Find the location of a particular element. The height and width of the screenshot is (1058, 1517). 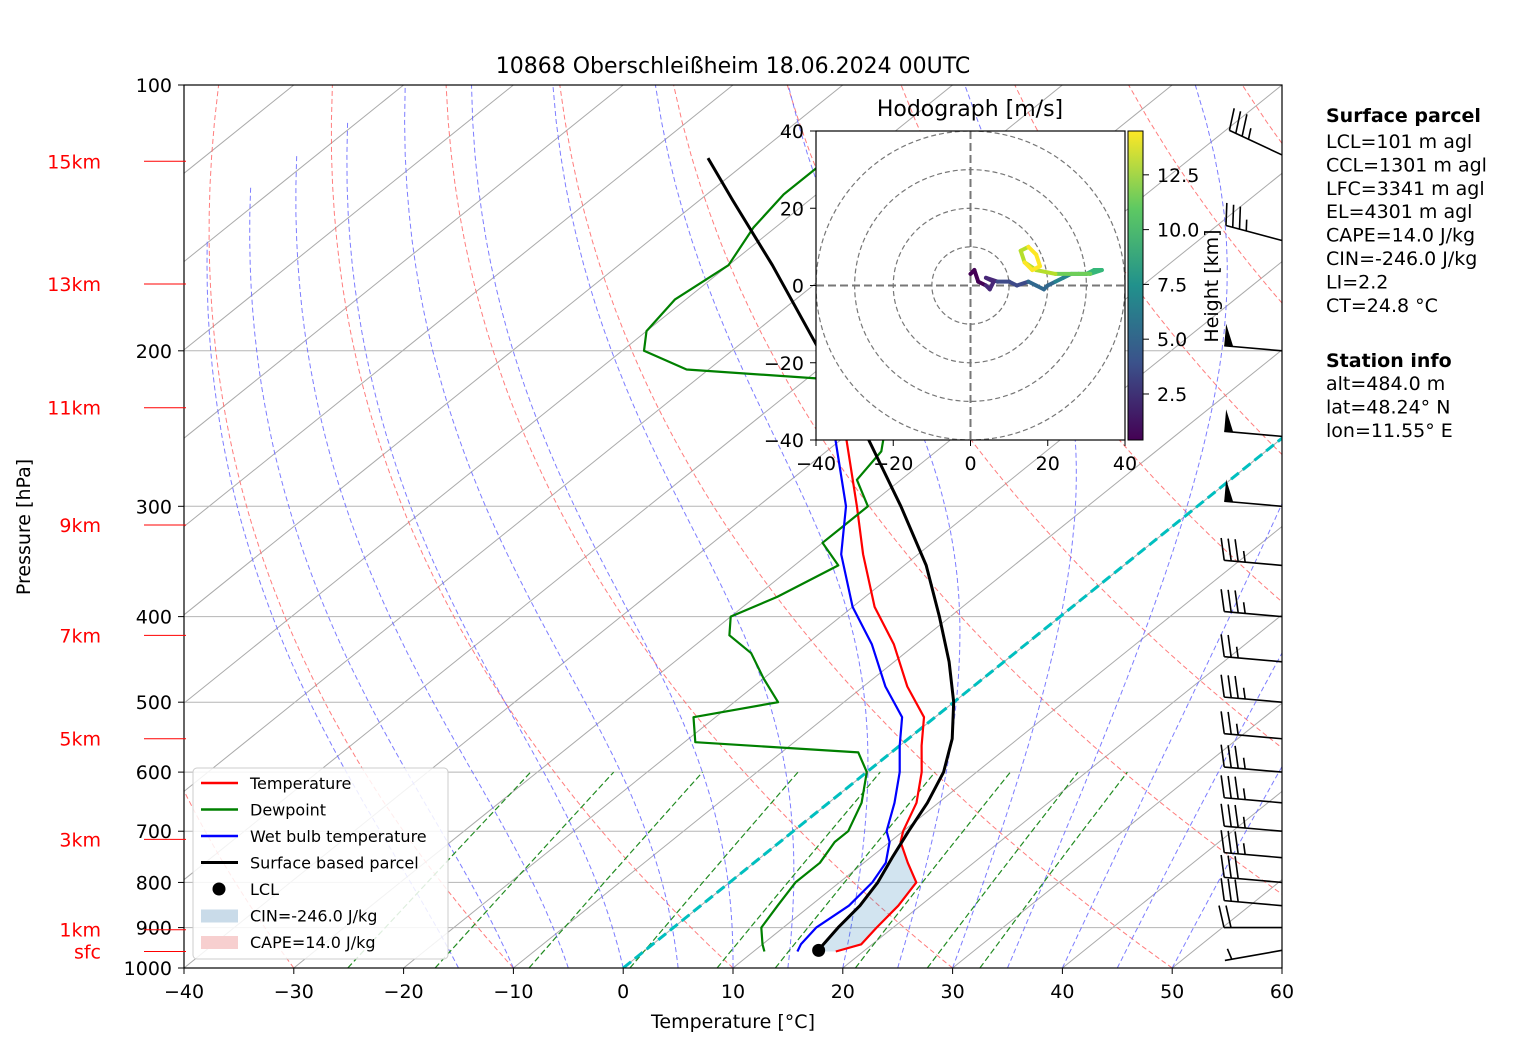

legend-label: CIN=-246.0 J/kg is located at coordinates (313, 916).